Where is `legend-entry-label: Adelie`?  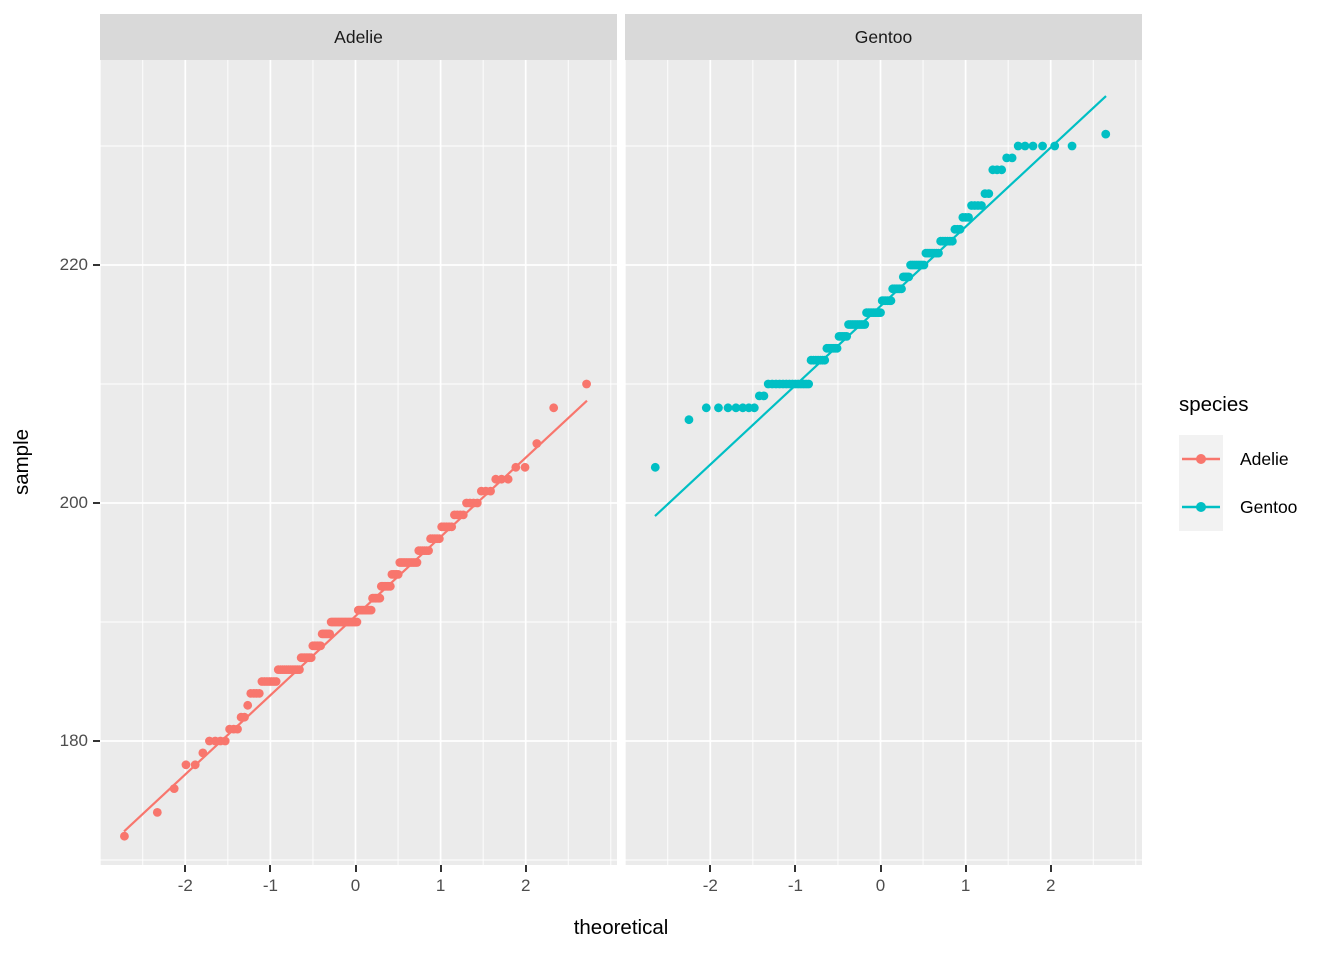
legend-entry-label: Adelie is located at coordinates (1264, 458).